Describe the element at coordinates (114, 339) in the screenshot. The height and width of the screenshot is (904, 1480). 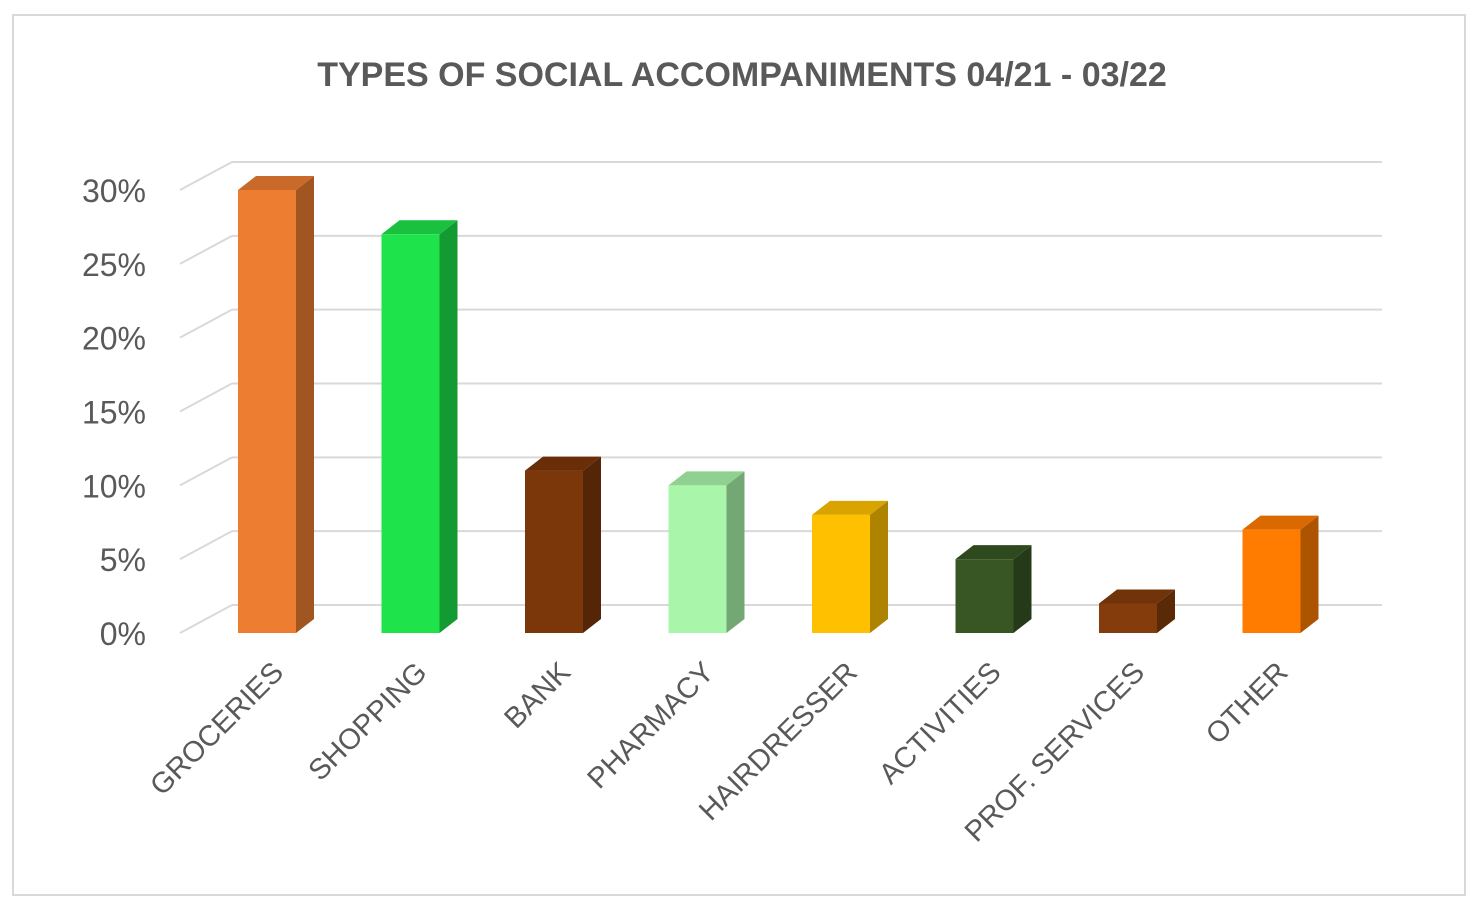
I see `y-tick-label: 20%` at that location.